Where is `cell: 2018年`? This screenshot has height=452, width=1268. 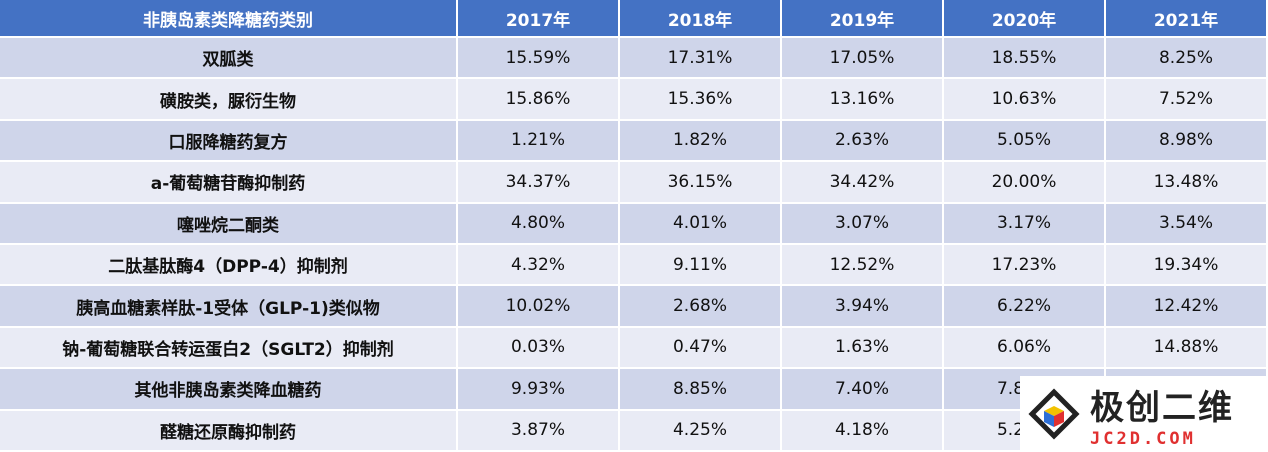
cell: 2018年 is located at coordinates (701, 19).